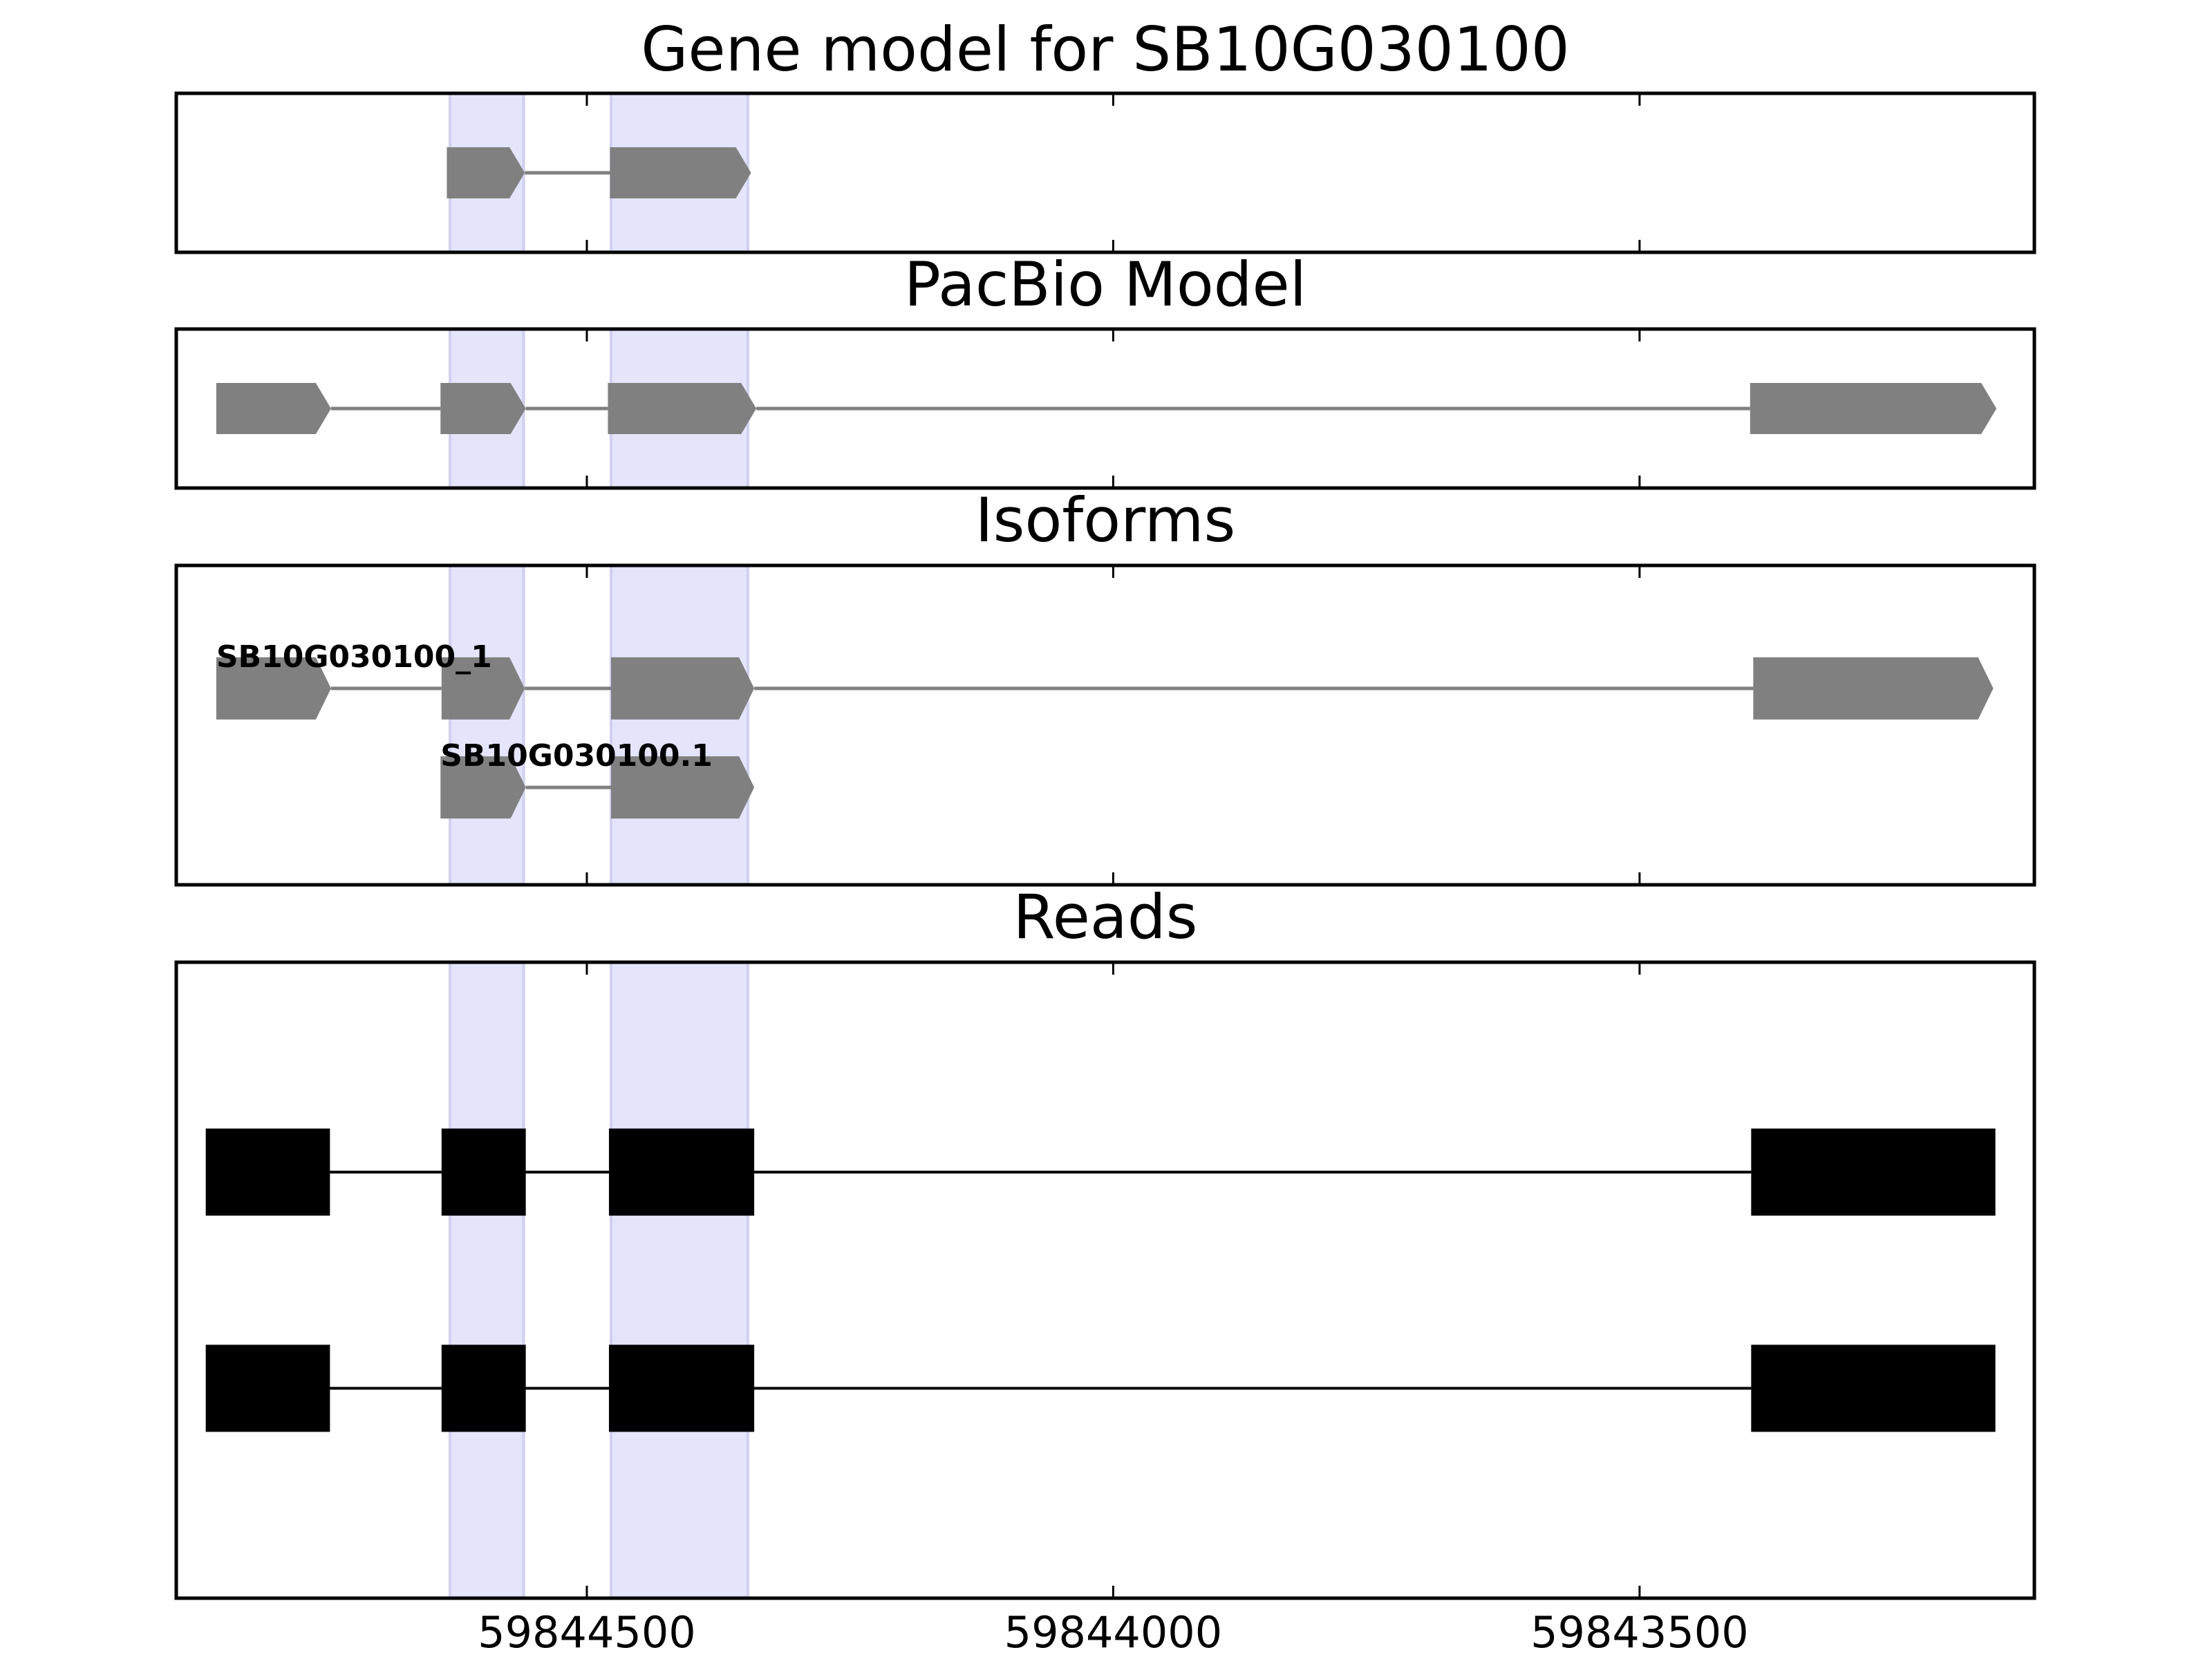 This screenshot has width=2212, height=1659. Describe the element at coordinates (1113, 1633) in the screenshot. I see `x-tick-label: 59844000` at that location.